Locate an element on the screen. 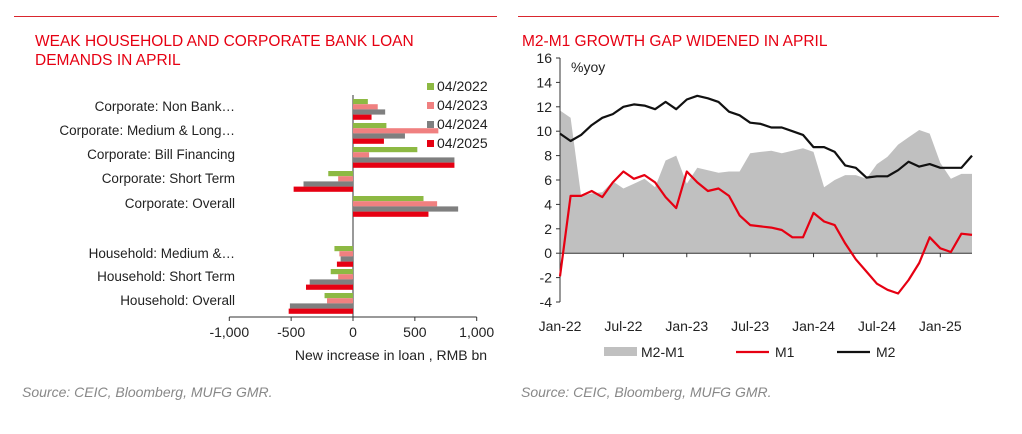  money-y-tick-label: 4 is located at coordinates (548, 204).